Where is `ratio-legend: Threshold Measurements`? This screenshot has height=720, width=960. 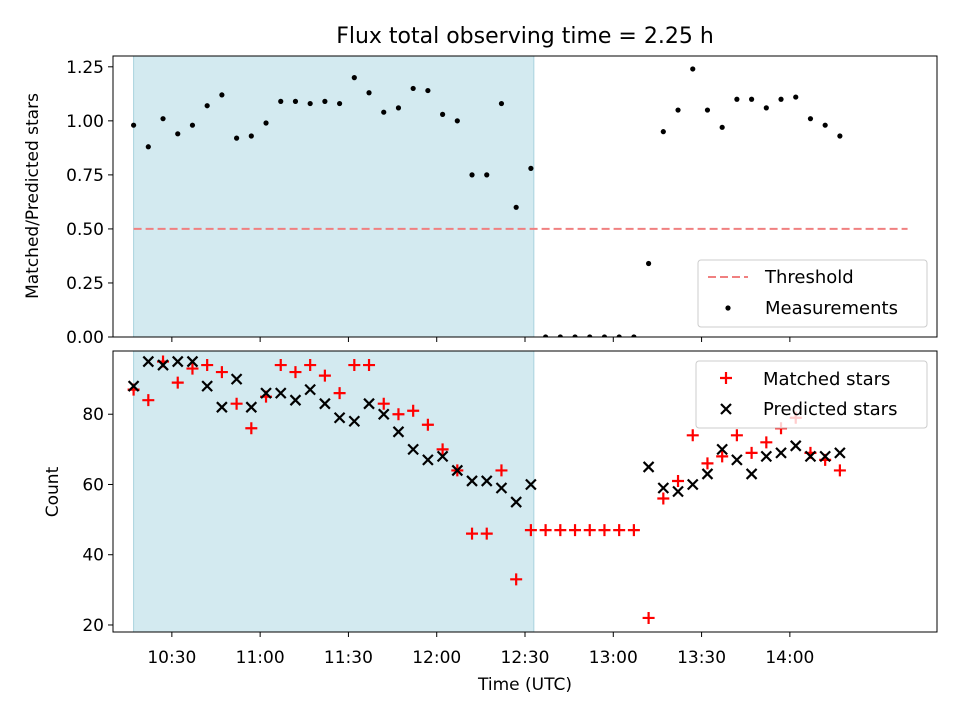 ratio-legend: Threshold Measurements is located at coordinates (812, 293).